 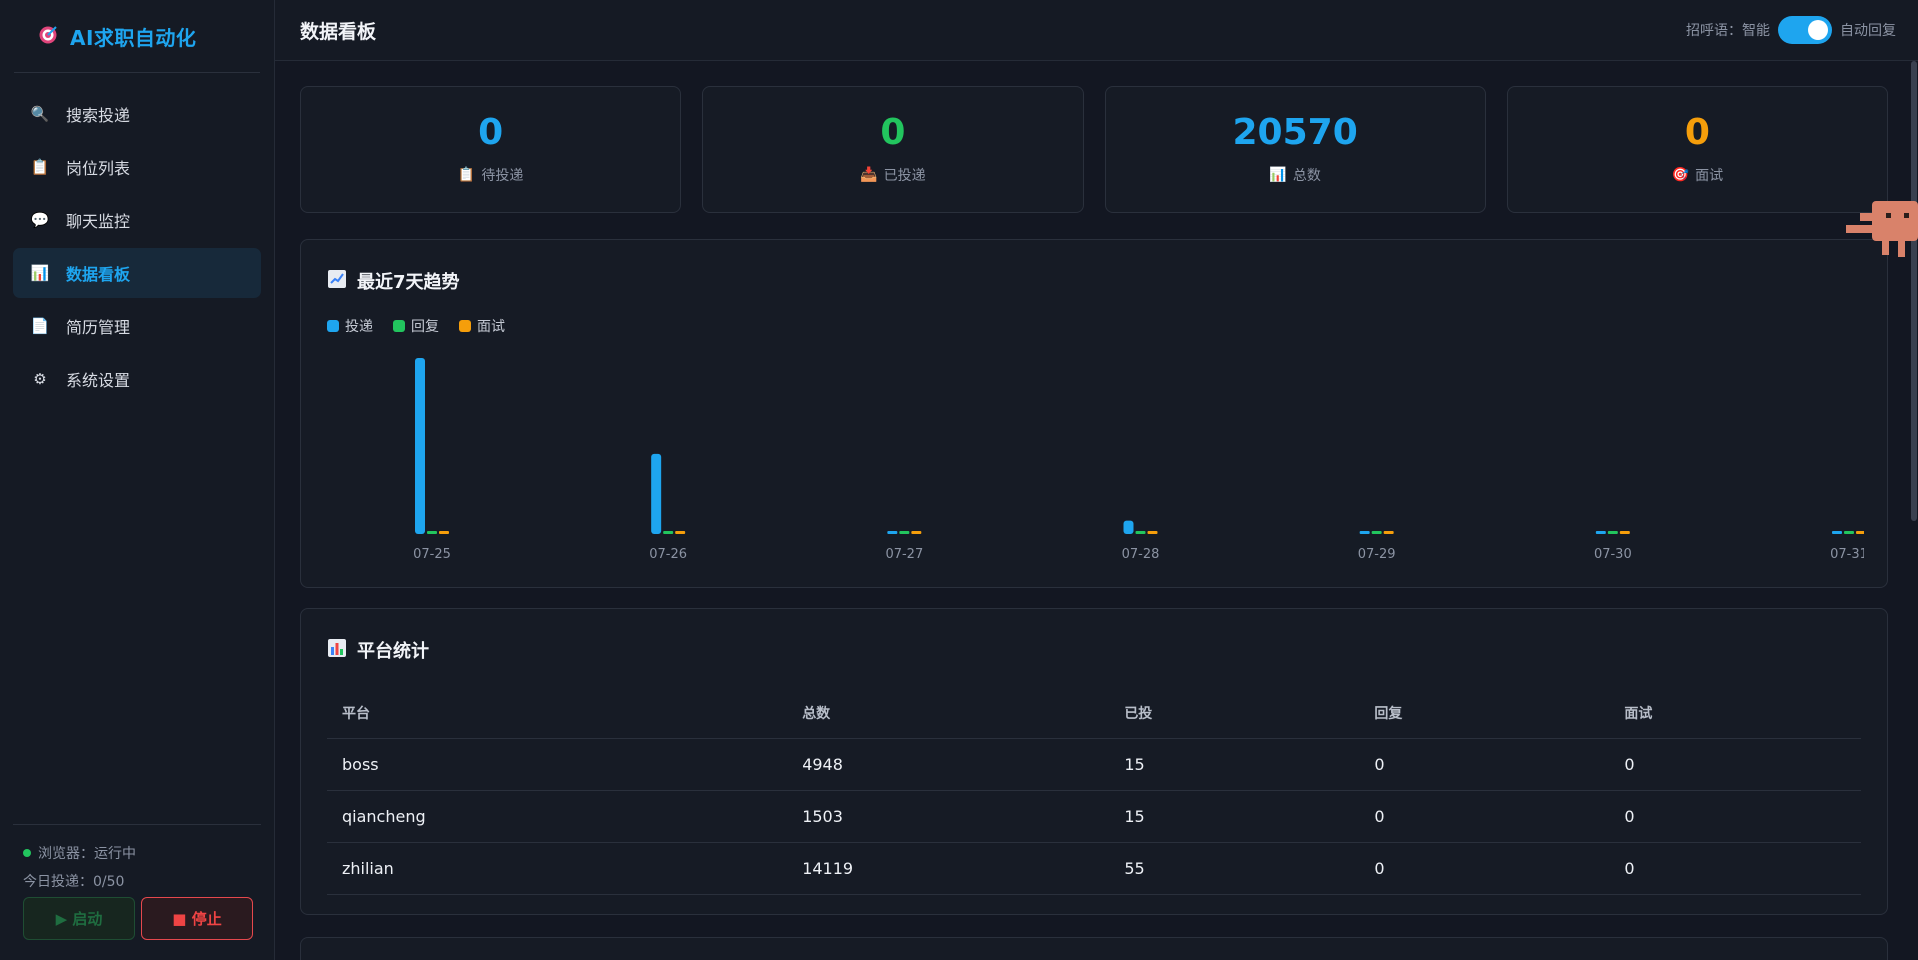 What do you see at coordinates (1709, 175) in the screenshot?
I see `stat-label-text: 面试` at bounding box center [1709, 175].